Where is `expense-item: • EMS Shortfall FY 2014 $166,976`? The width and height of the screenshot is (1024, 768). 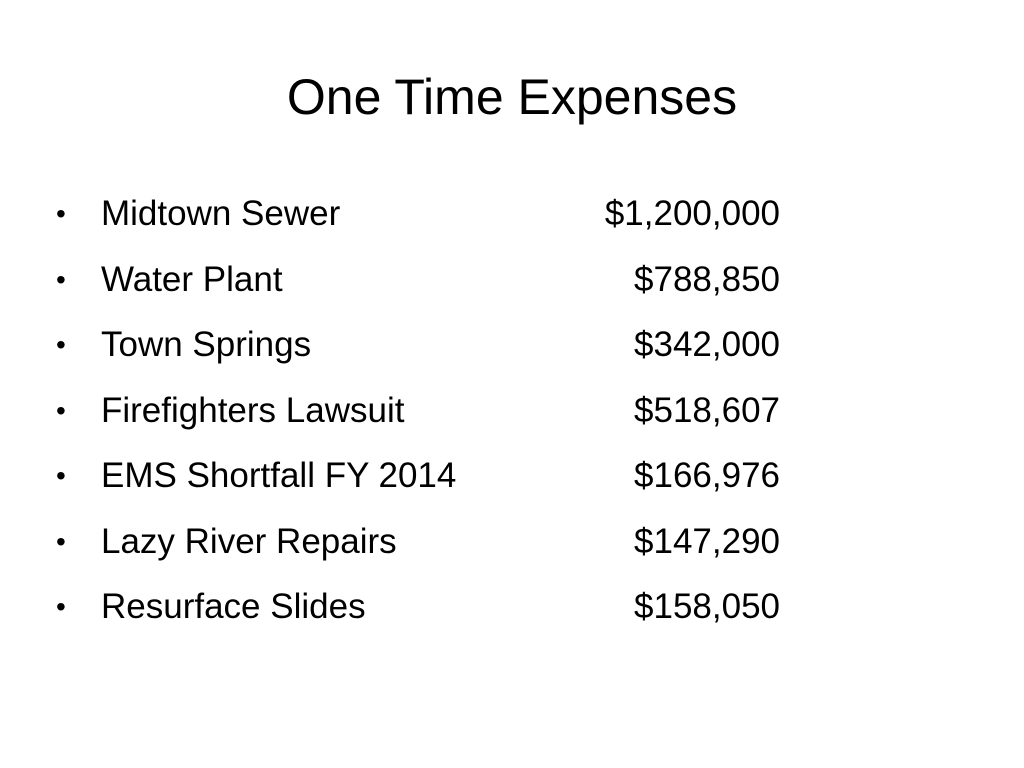
expense-item: • EMS Shortfall FY 2014 $166,976 is located at coordinates (436, 481).